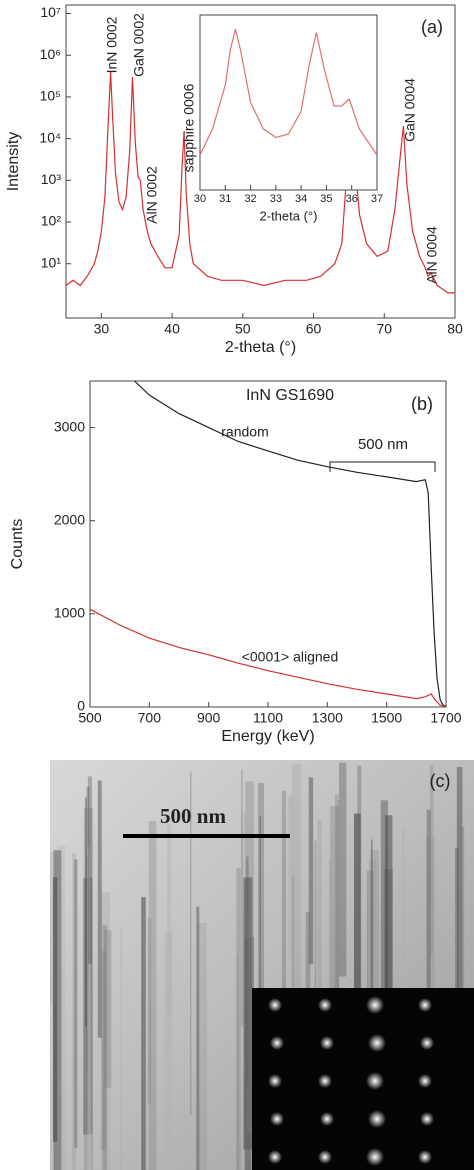 The height and width of the screenshot is (1170, 474). What do you see at coordinates (51, 262) in the screenshot?
I see `y-tick-label: 10¹` at bounding box center [51, 262].